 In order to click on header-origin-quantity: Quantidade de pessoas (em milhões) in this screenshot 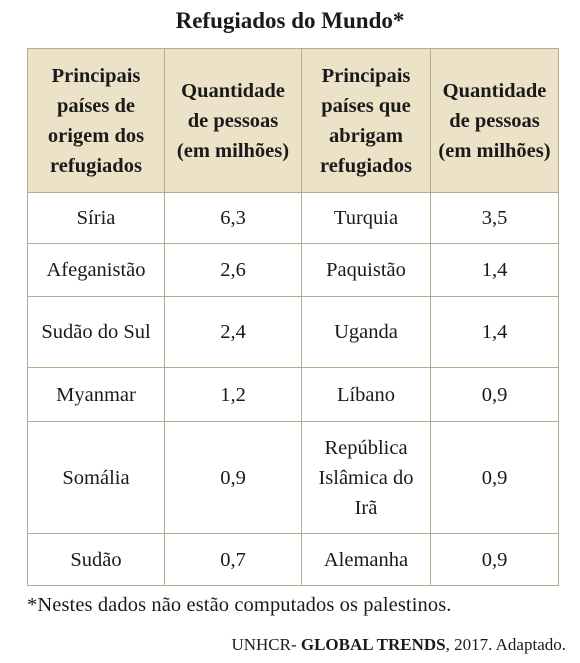, I will do `click(233, 120)`.